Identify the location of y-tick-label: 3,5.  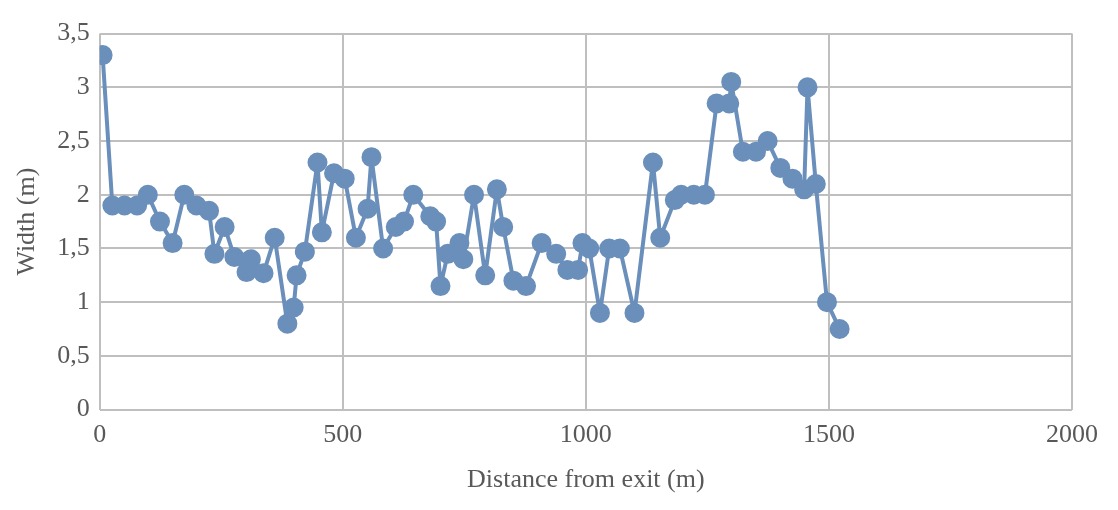
(73, 32).